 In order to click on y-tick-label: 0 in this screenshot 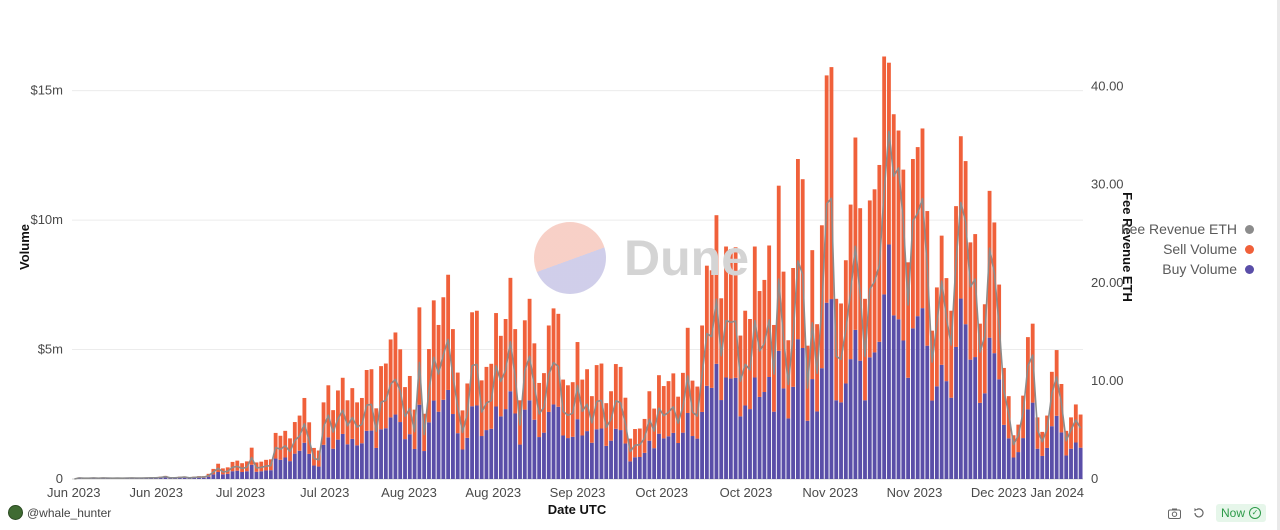, I will do `click(59, 478)`.